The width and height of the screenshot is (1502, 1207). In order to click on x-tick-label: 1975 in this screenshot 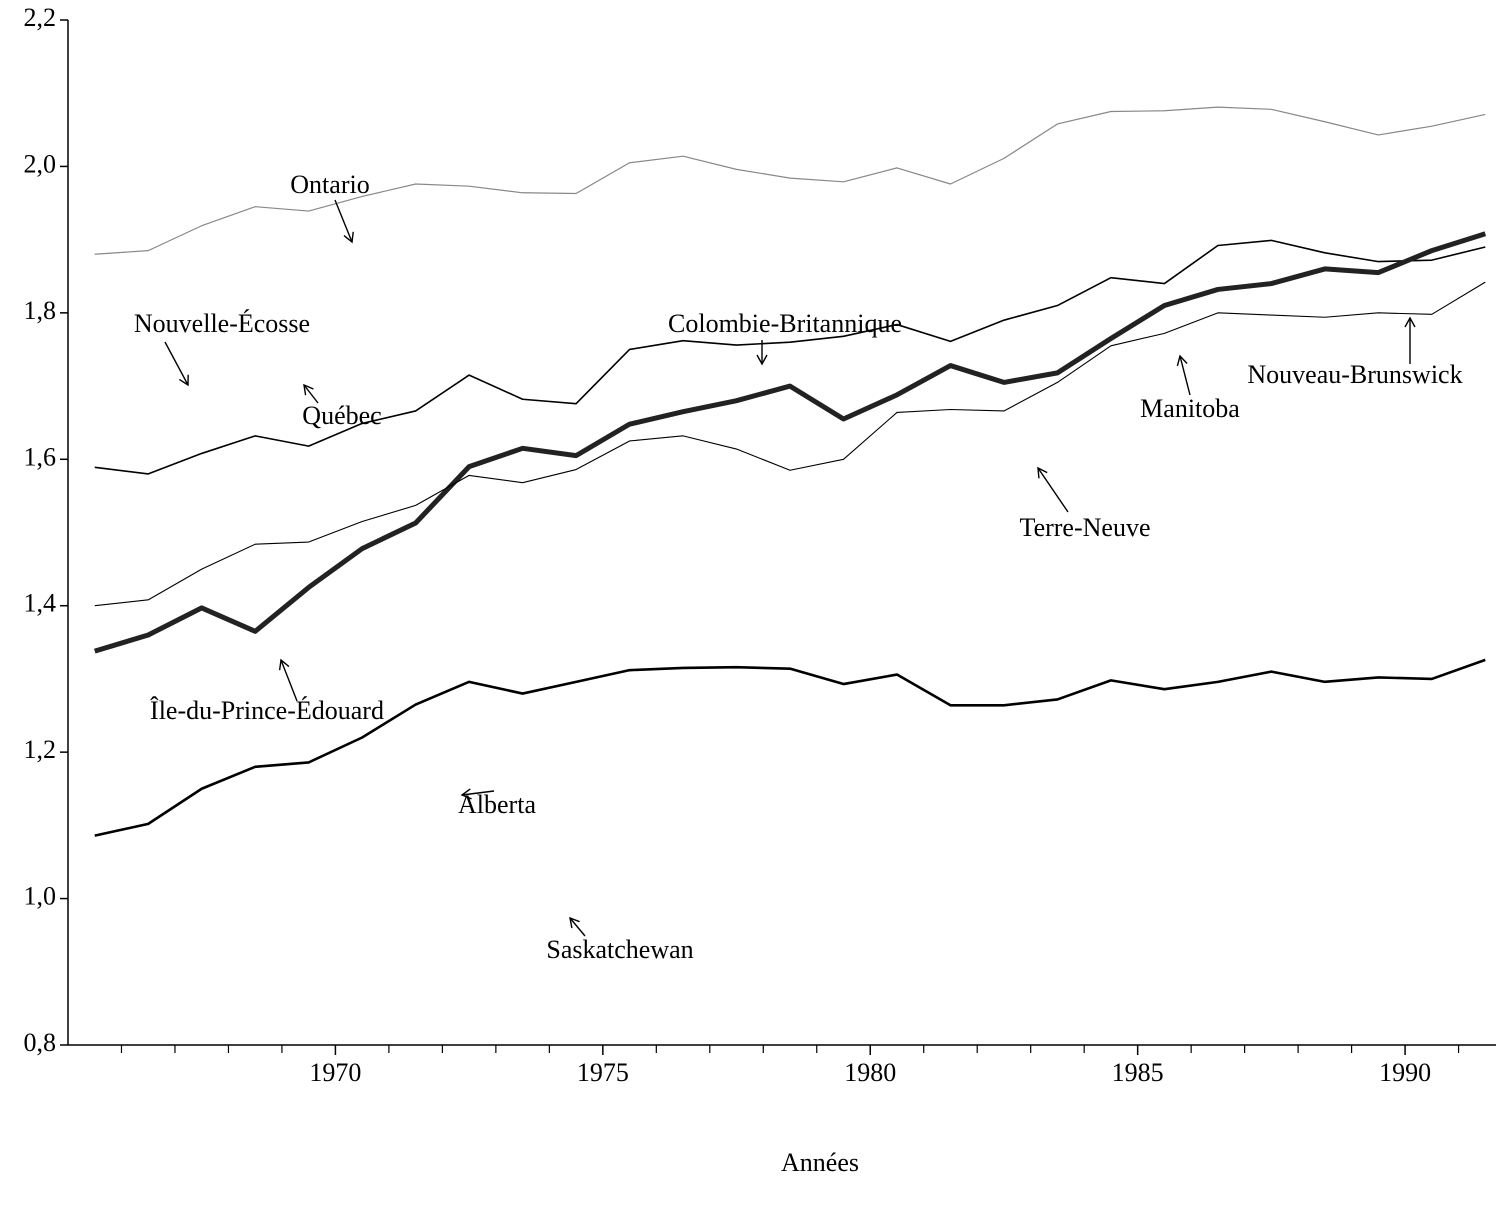, I will do `click(603, 1072)`.